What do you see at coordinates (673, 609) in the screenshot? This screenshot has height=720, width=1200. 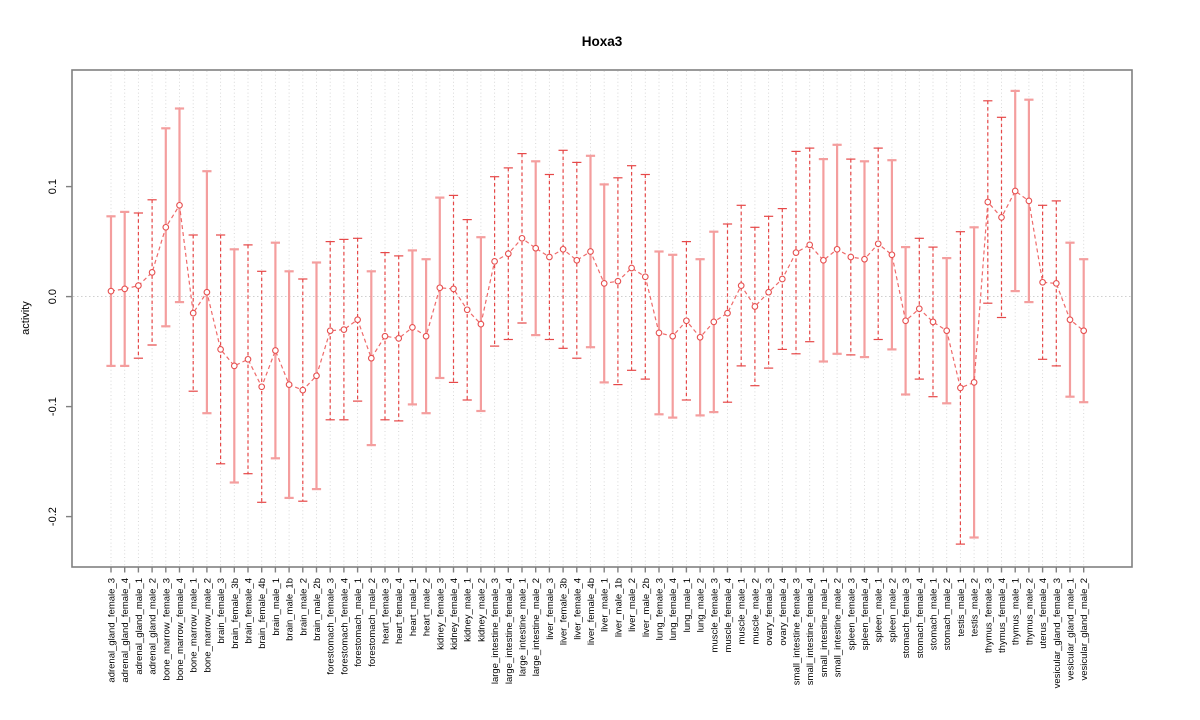 I see `x-tick-label: lung_female_4` at bounding box center [673, 609].